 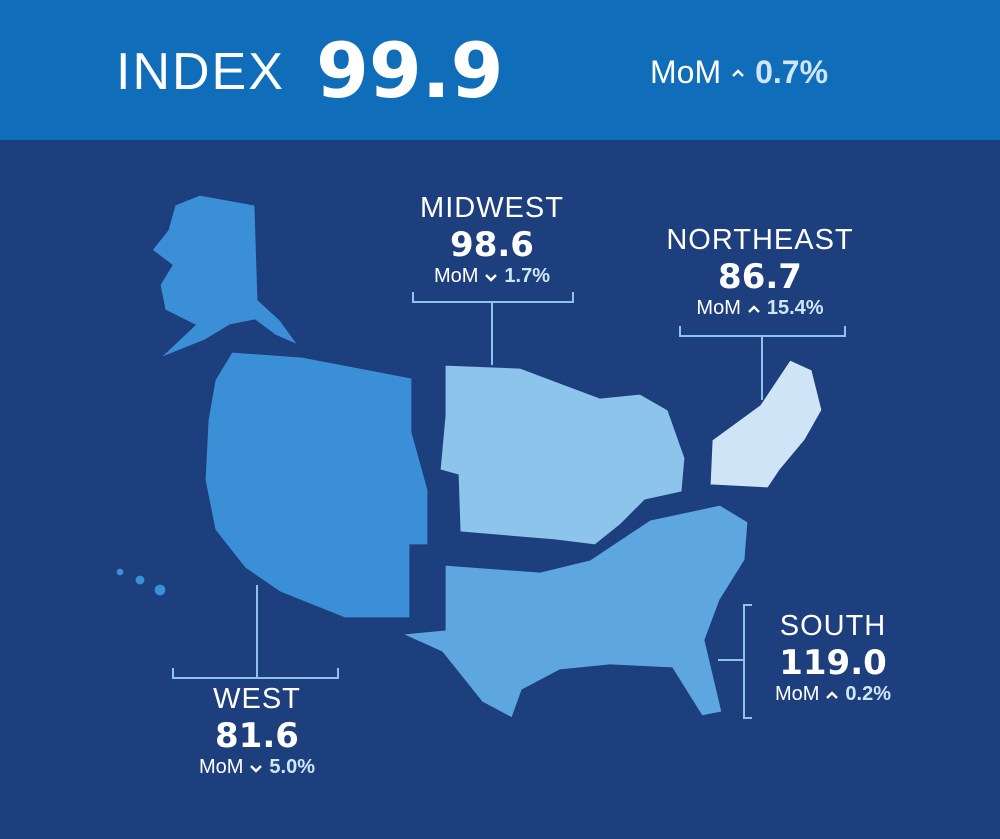 I want to click on south-bracket, so click(x=735, y=661).